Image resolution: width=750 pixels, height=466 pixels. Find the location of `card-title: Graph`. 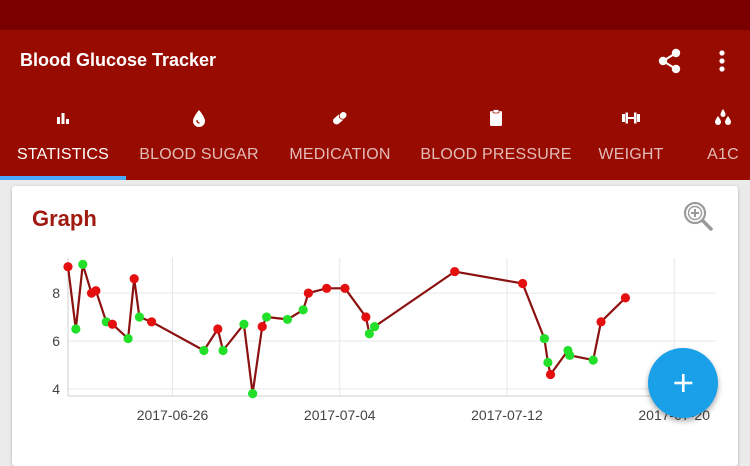

card-title: Graph is located at coordinates (64, 218).